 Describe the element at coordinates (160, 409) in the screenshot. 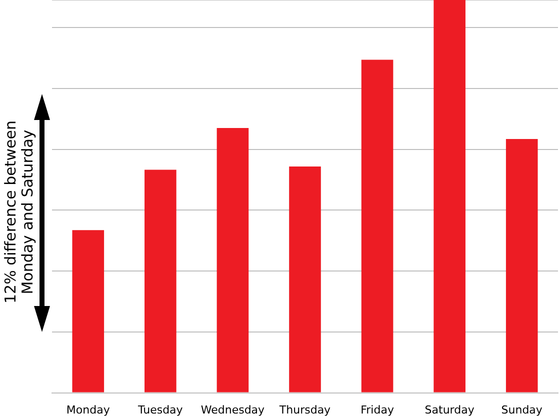

I see `x-tick-label: Tuesday` at that location.